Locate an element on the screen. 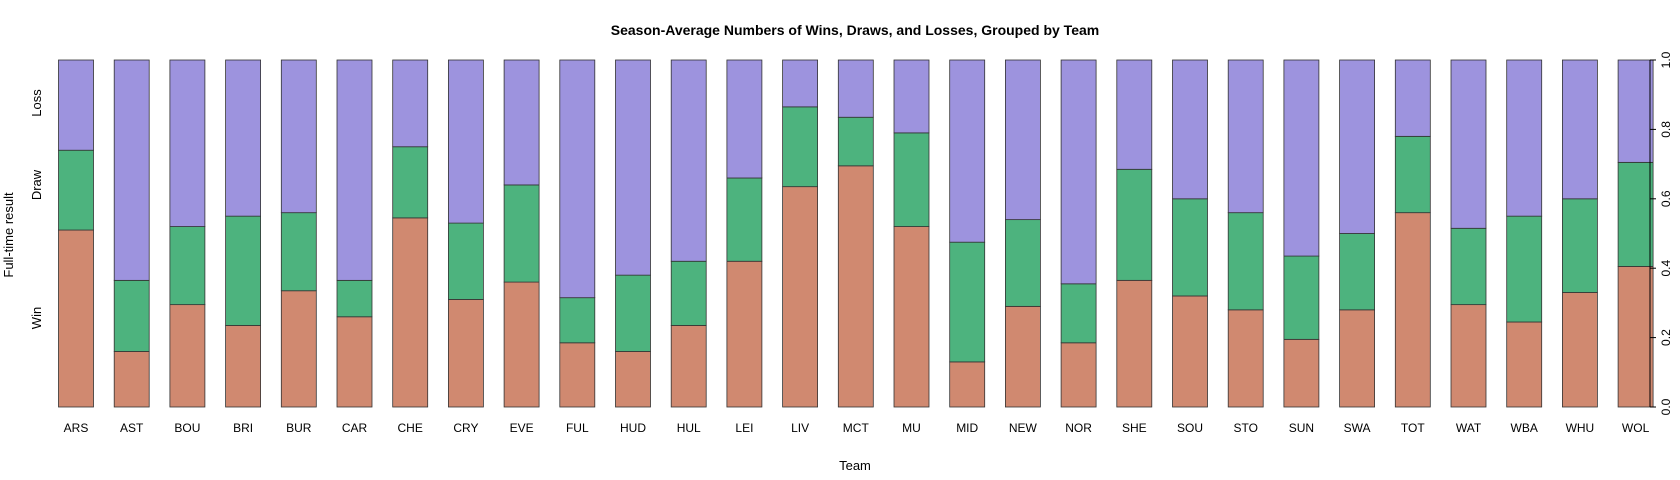  bar-draw-nor is located at coordinates (1078, 313).